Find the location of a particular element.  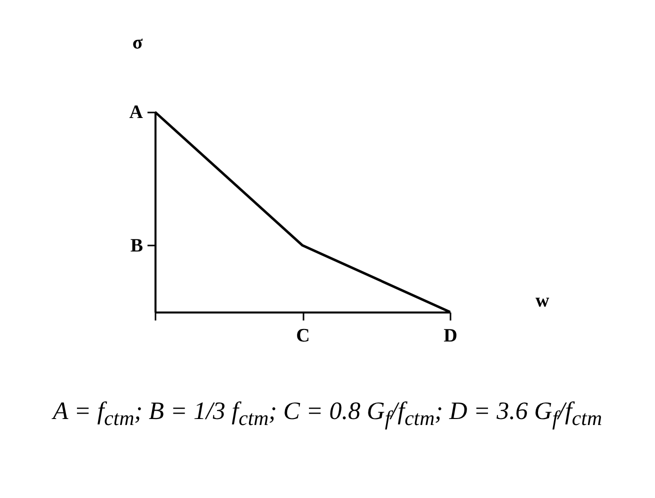

text: B is located at coordinates (137, 245).